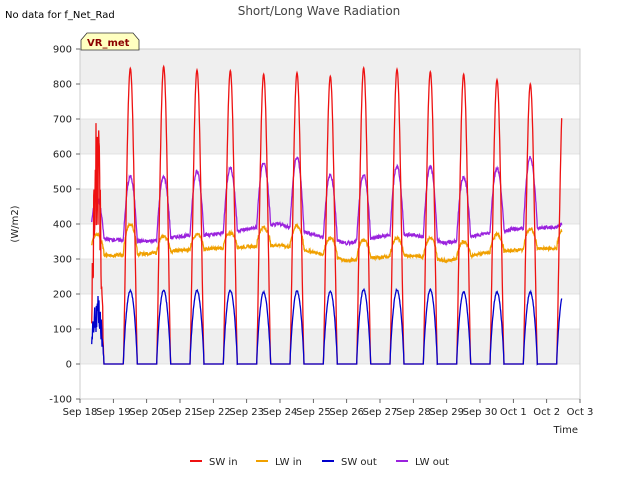 The height and width of the screenshot is (480, 640). I want to click on x-tick-label: Sep 19, so click(113, 412).